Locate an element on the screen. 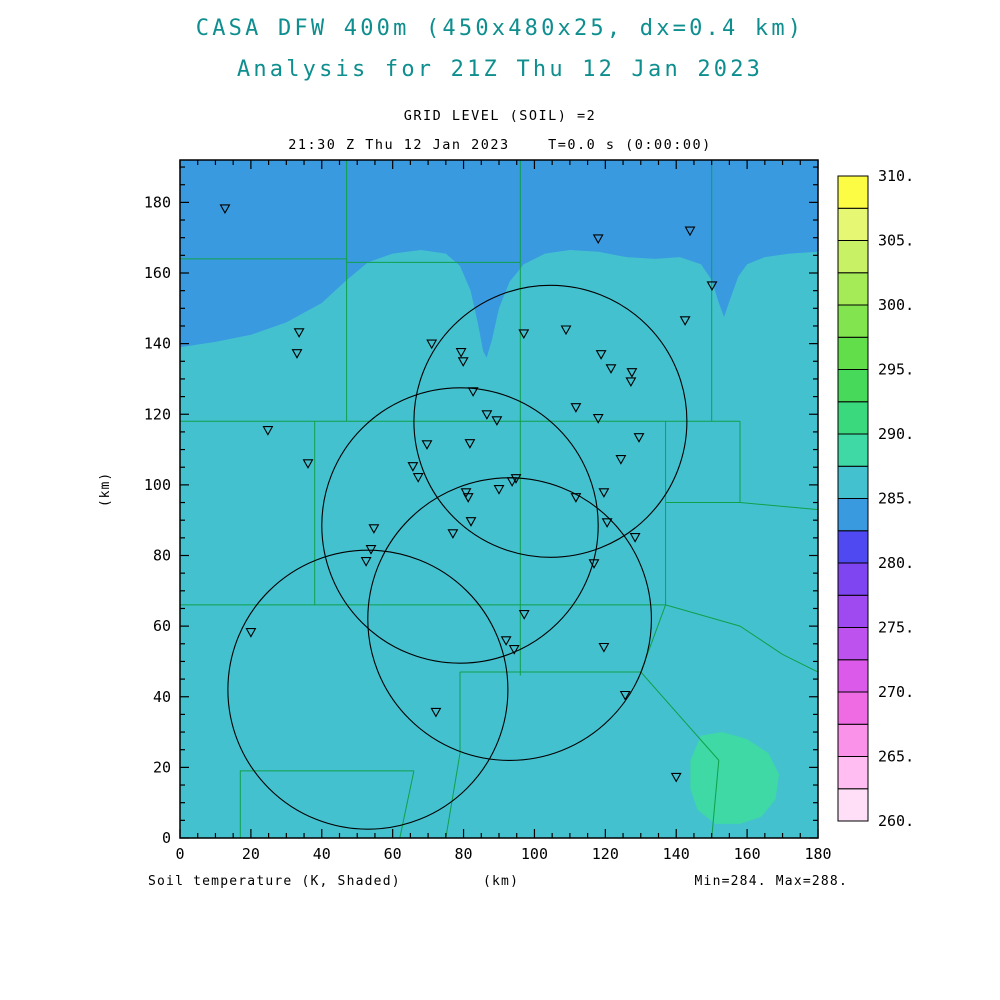 The width and height of the screenshot is (1000, 1000). x-tick-label: 160 is located at coordinates (747, 854).